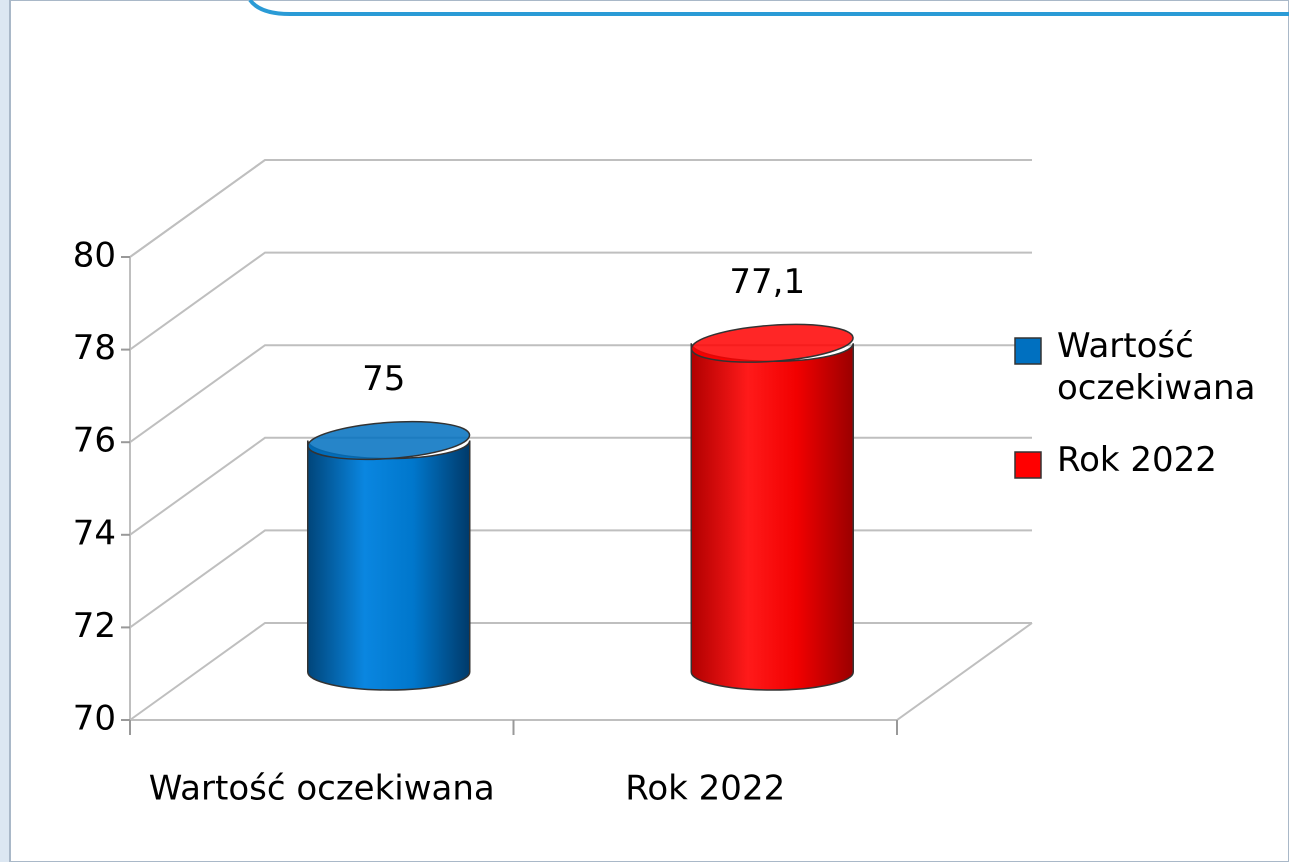  Describe the element at coordinates (94, 256) in the screenshot. I see `y-tick-label: 80` at that location.